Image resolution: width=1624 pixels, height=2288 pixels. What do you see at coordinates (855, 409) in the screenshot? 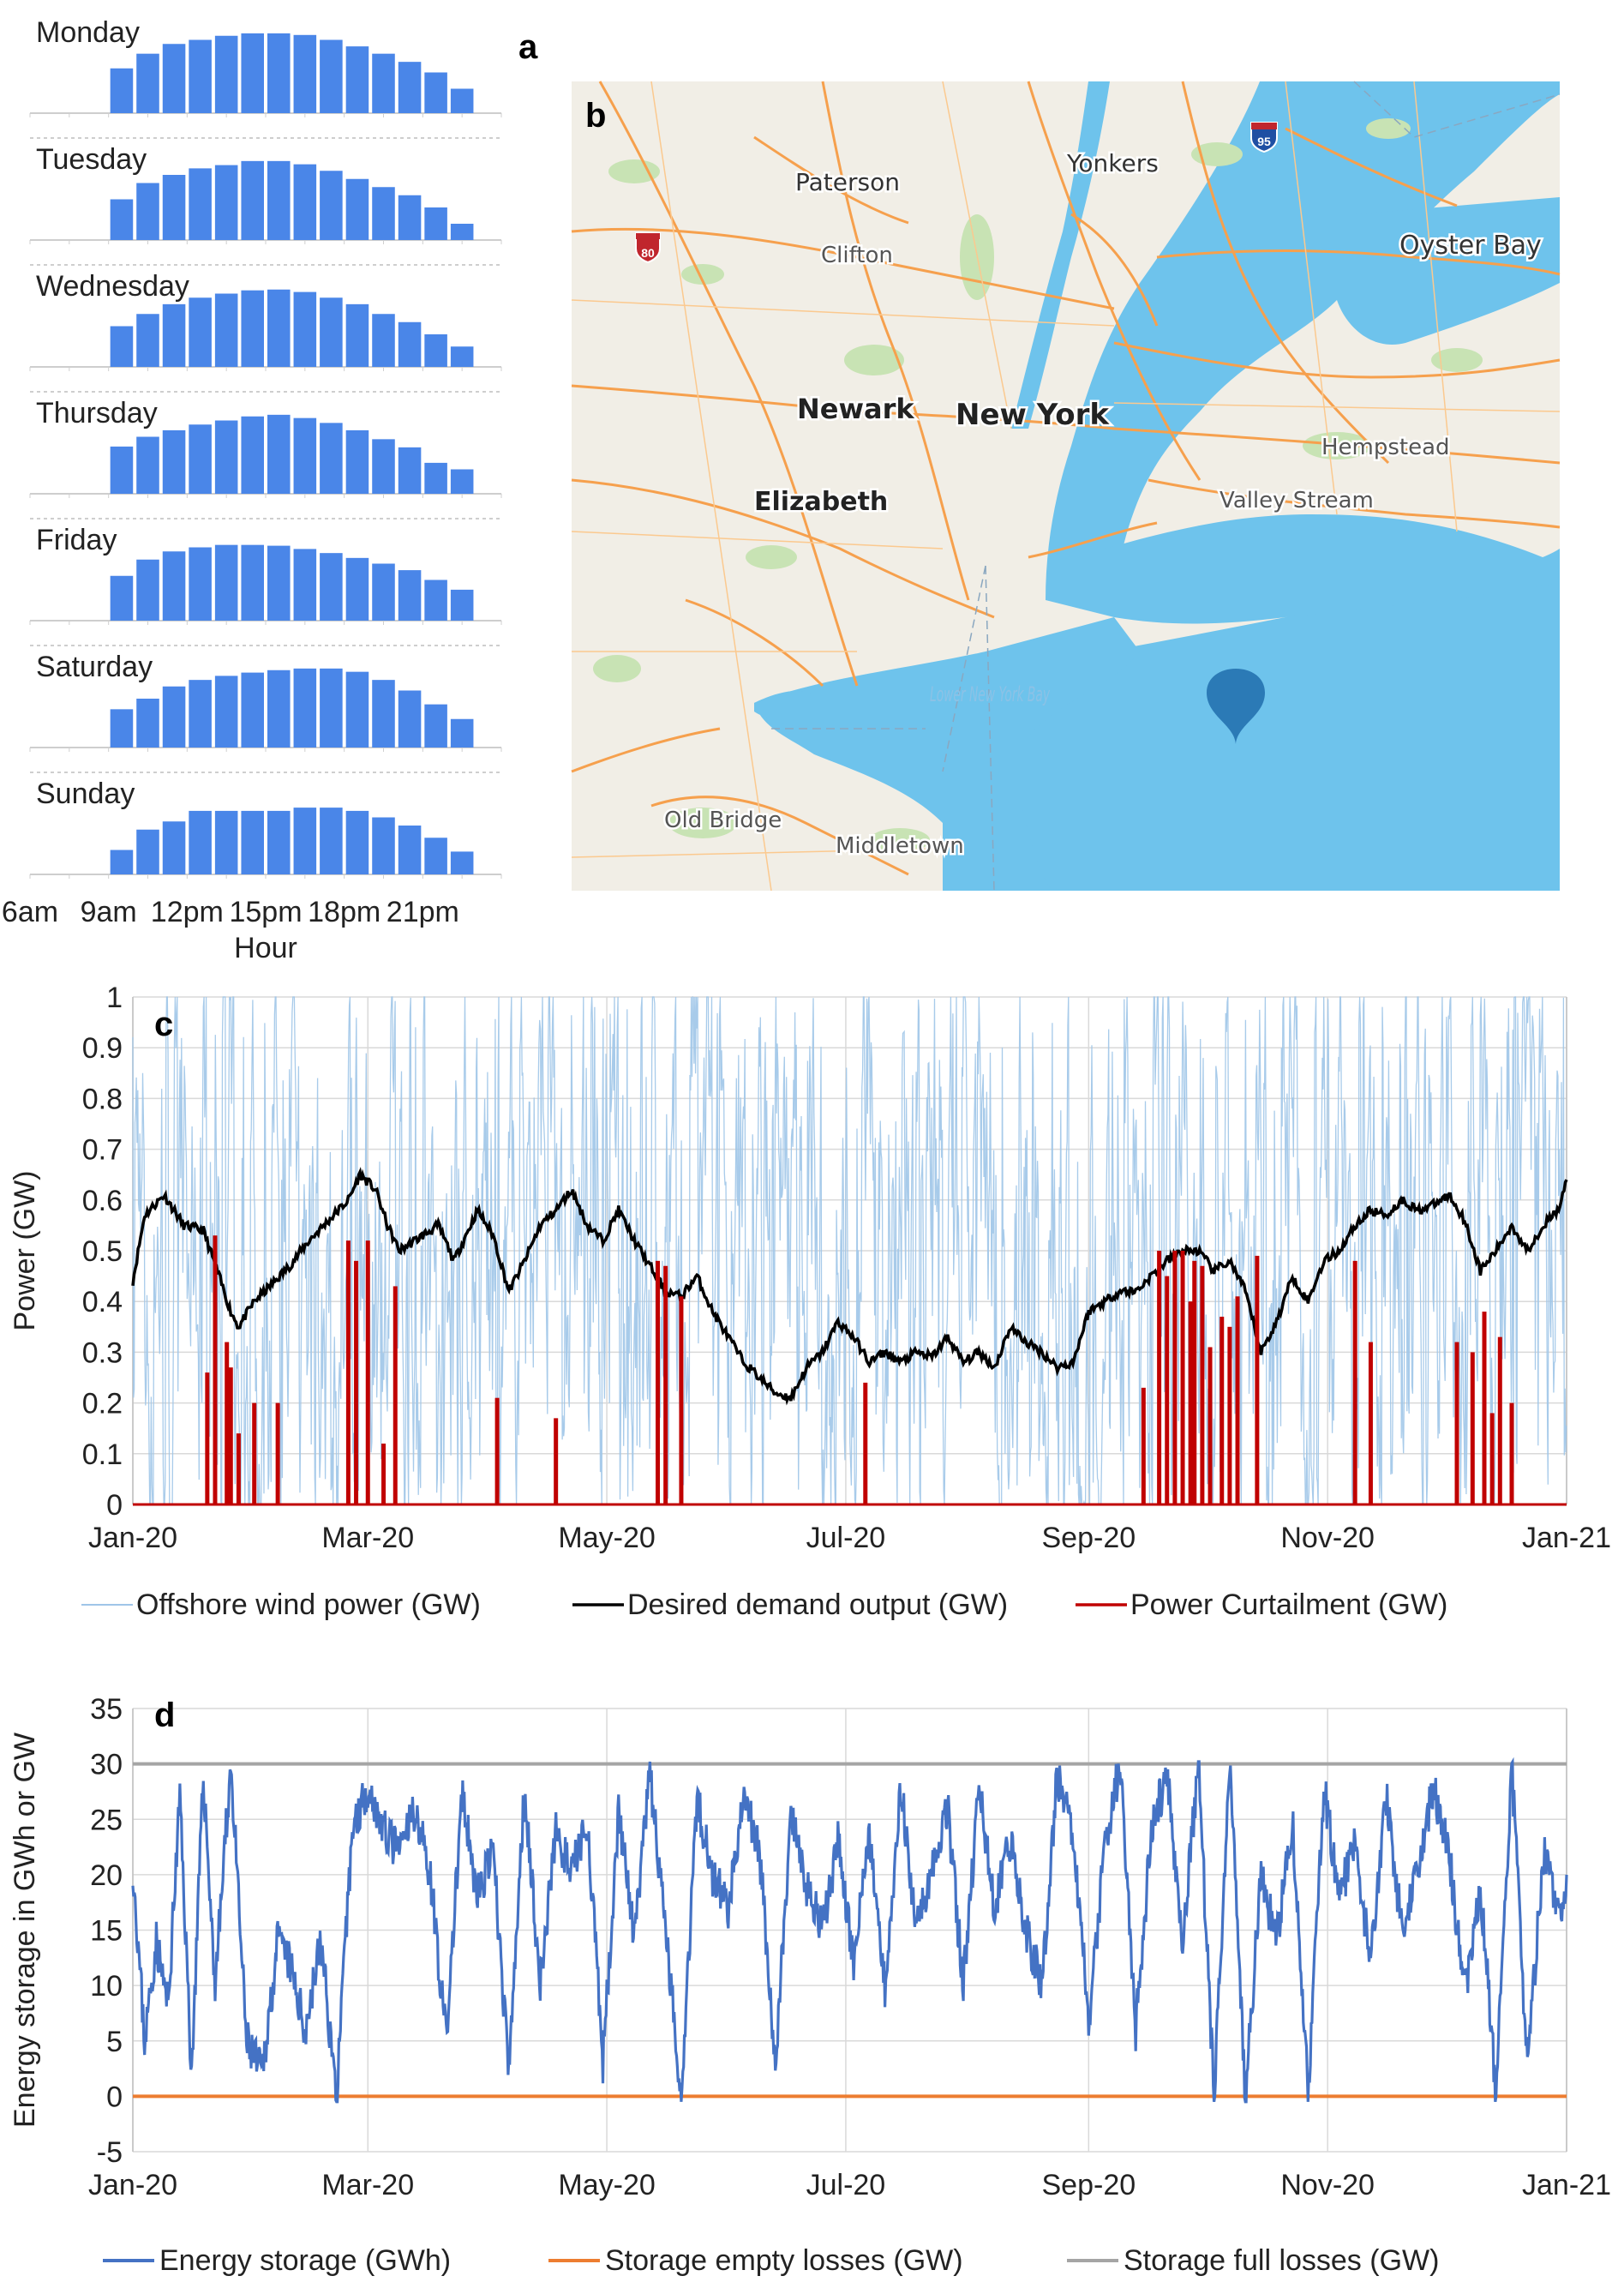
I see `map-label-newark: Newark` at bounding box center [855, 409].